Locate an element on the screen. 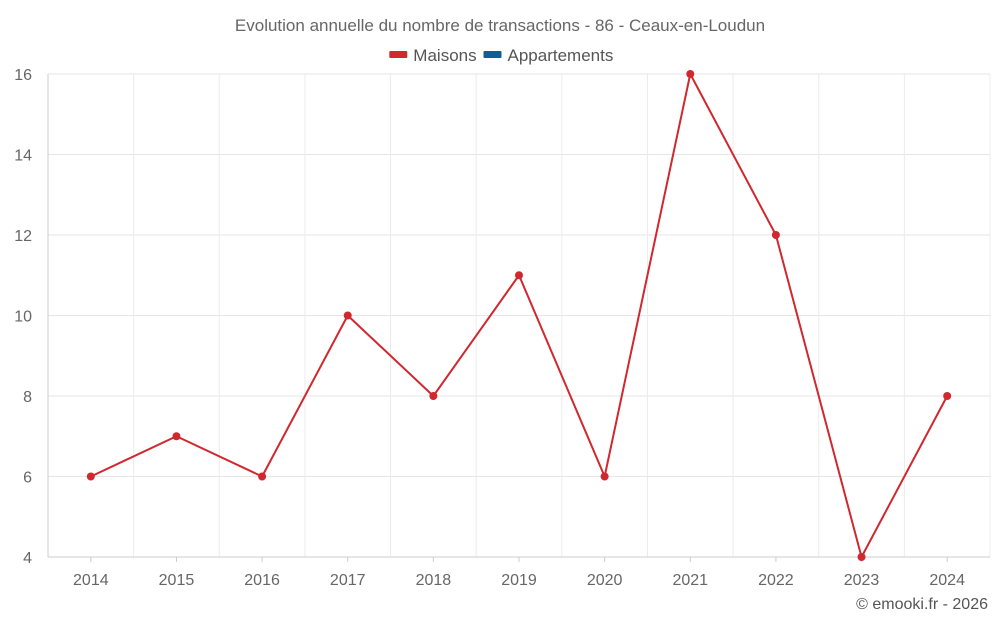 The width and height of the screenshot is (1000, 630). x-tick-label: 2019 is located at coordinates (519, 580).